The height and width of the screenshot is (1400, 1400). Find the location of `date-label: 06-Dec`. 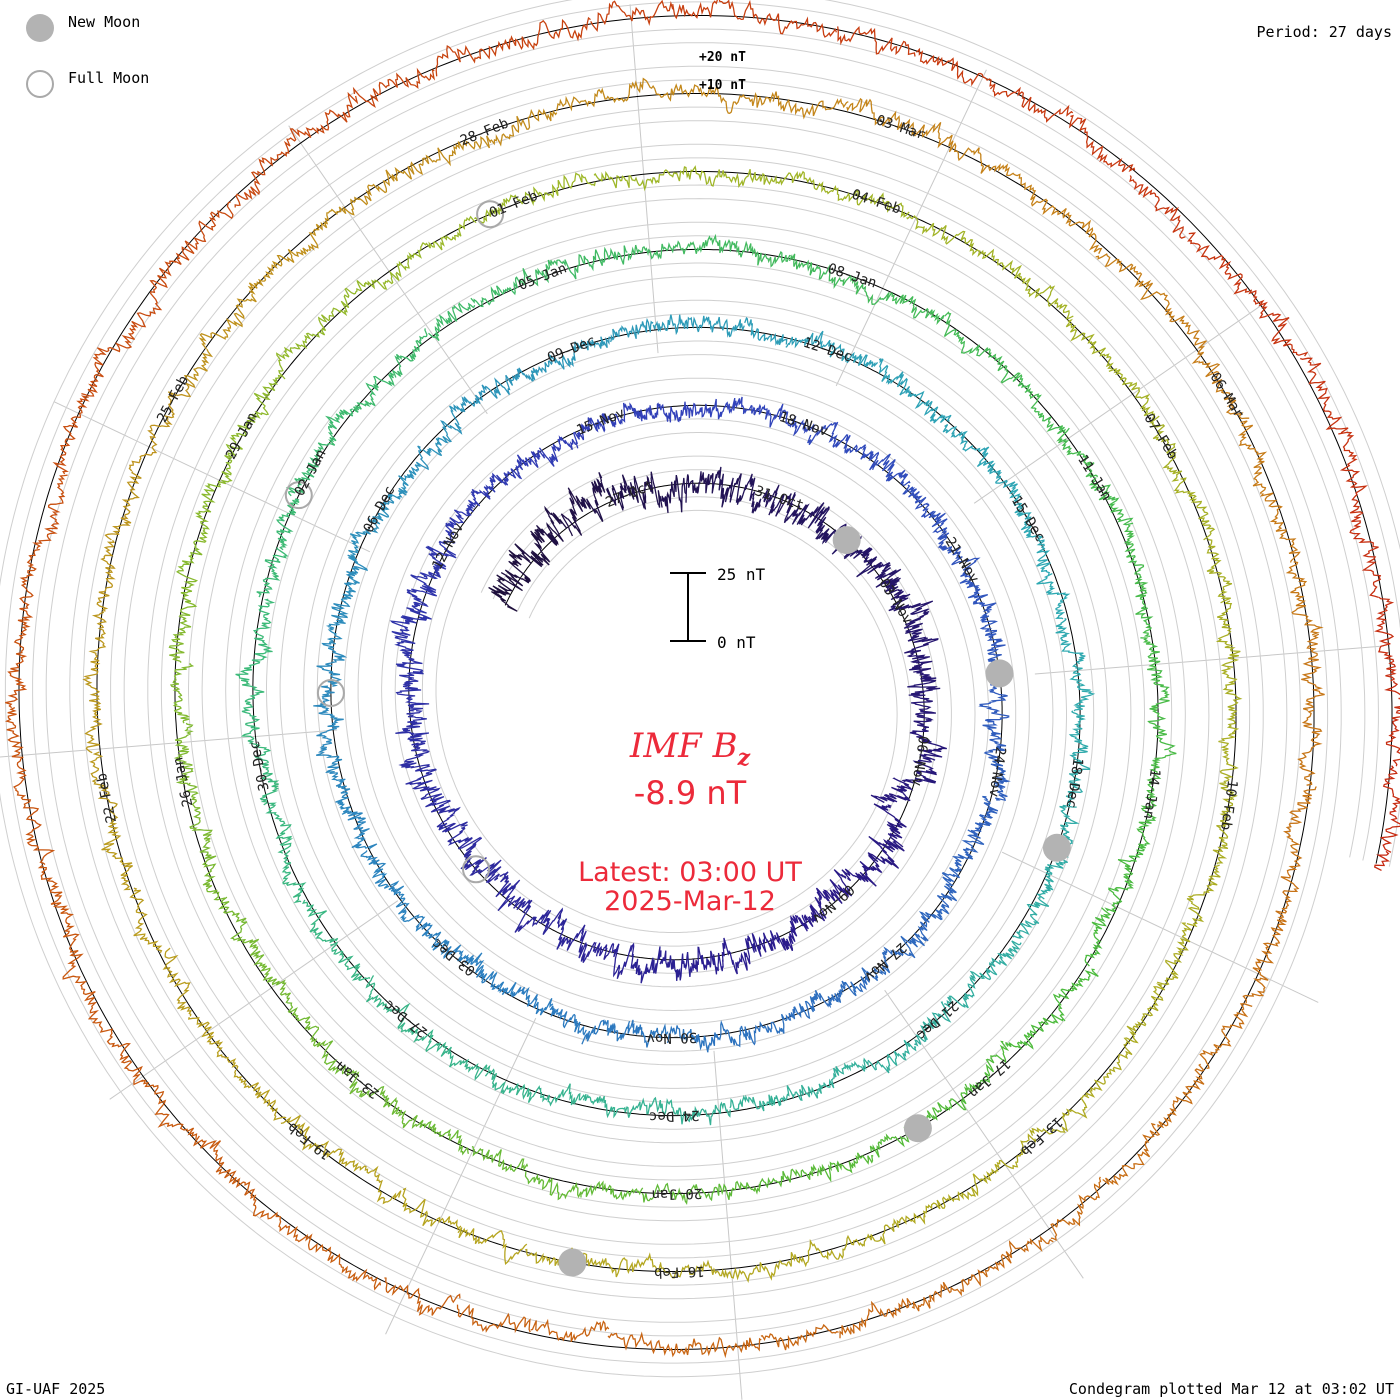

date-label: 06-Dec is located at coordinates (380, 509).